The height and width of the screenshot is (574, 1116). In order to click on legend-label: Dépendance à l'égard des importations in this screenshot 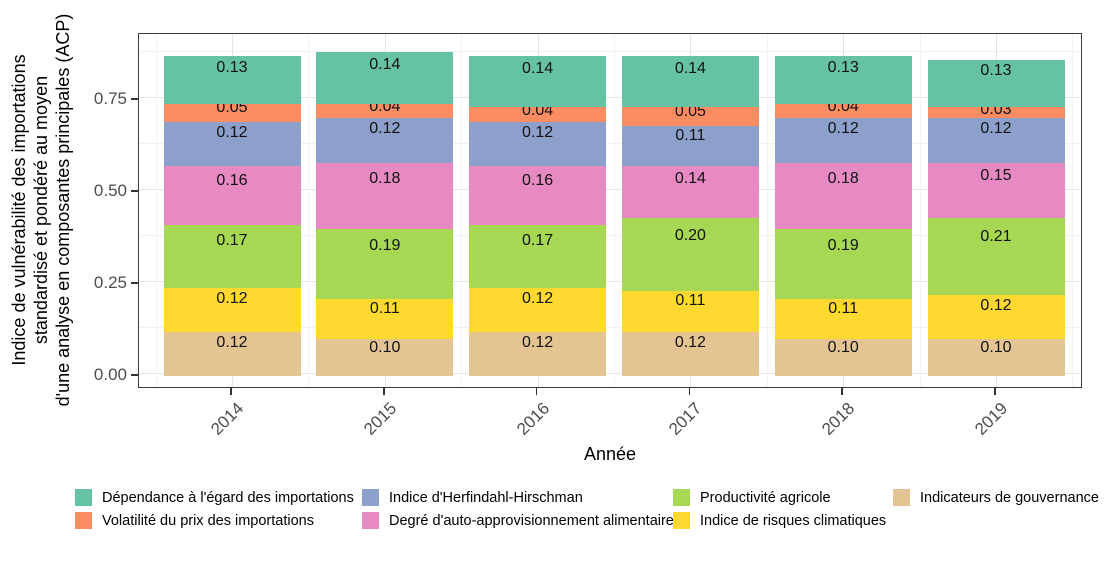, I will do `click(228, 498)`.